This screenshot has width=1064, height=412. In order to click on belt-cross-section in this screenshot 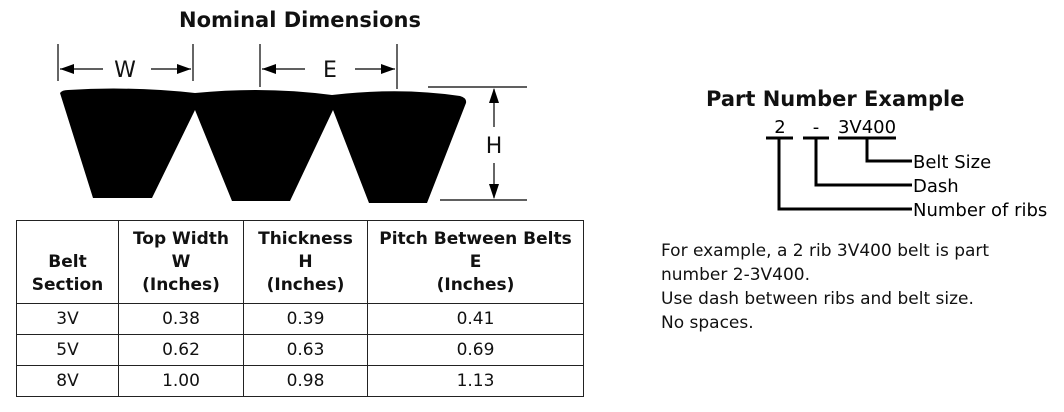, I will do `click(263, 145)`.